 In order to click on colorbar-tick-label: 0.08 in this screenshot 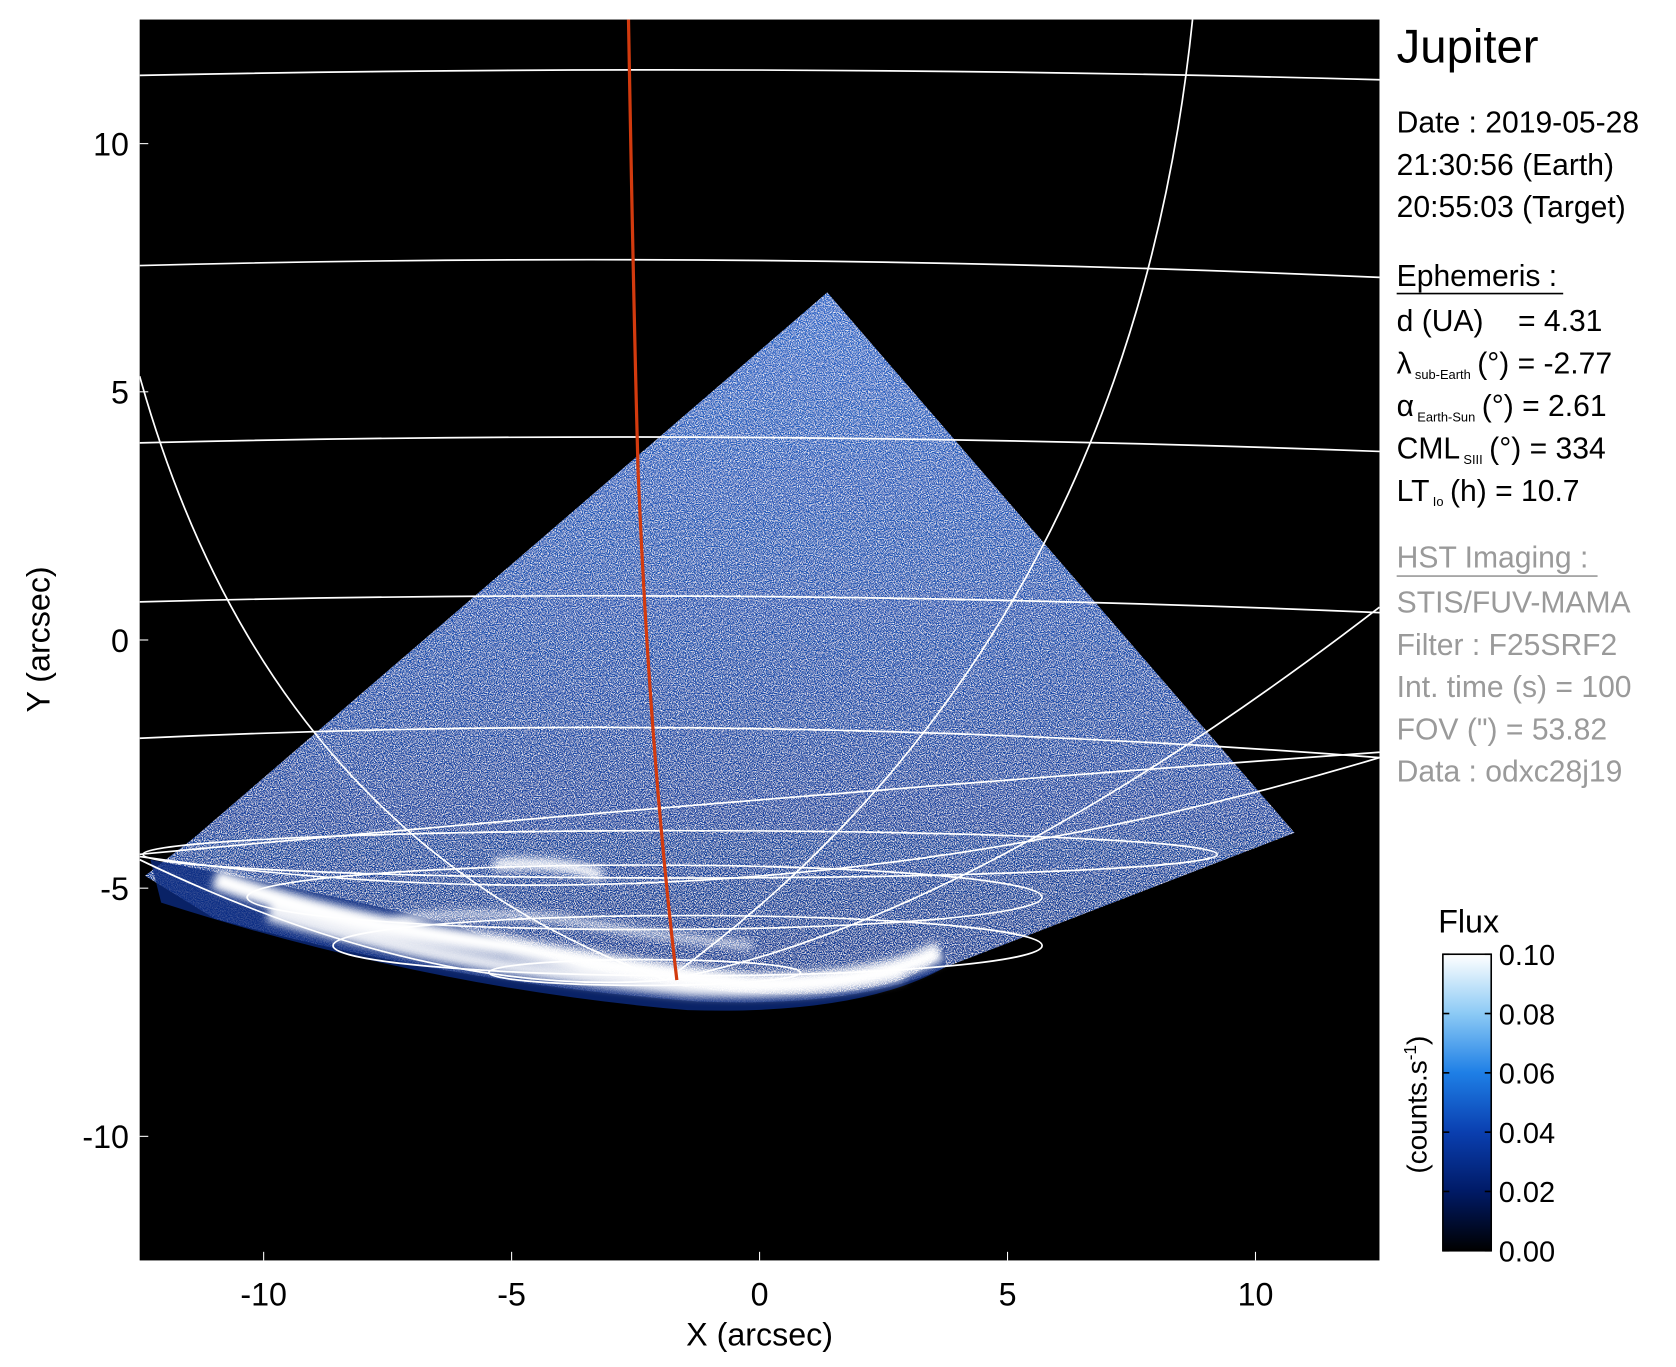, I will do `click(1527, 1015)`.